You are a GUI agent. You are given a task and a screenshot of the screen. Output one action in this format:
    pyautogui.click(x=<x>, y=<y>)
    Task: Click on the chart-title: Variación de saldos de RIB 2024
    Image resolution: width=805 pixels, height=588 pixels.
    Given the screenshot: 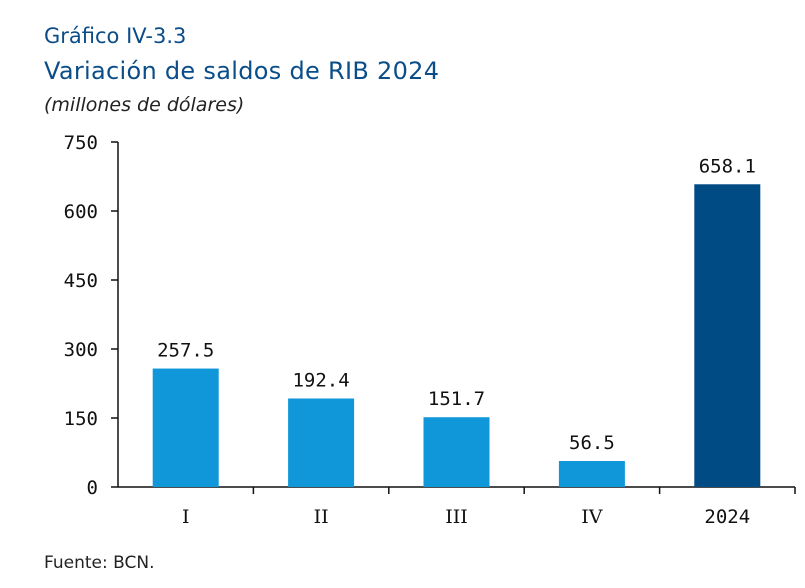 What is the action you would take?
    pyautogui.click(x=242, y=71)
    